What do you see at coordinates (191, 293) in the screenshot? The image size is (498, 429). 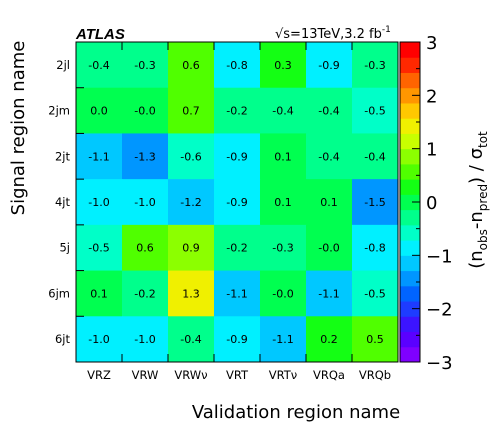 I see `cell-value-label: 1.3` at bounding box center [191, 293].